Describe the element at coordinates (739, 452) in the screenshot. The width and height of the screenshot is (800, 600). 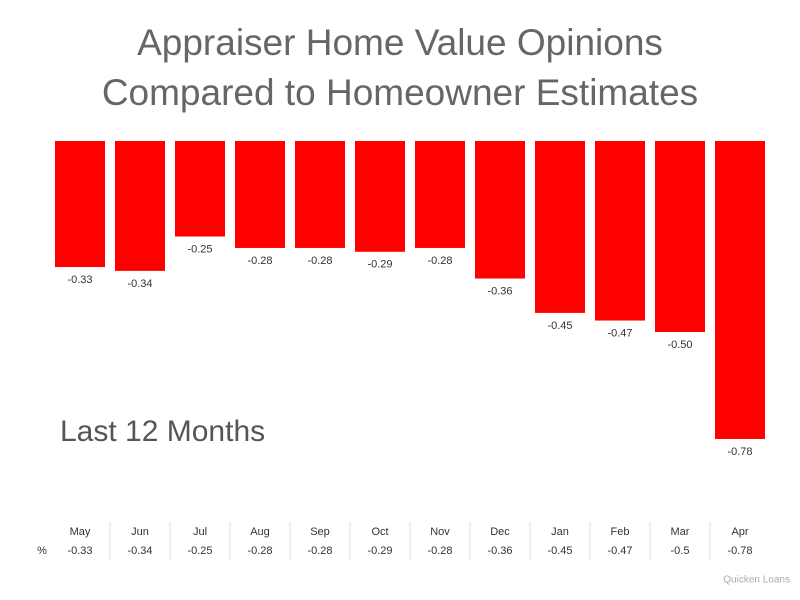
I see `data-label: -0.78` at that location.